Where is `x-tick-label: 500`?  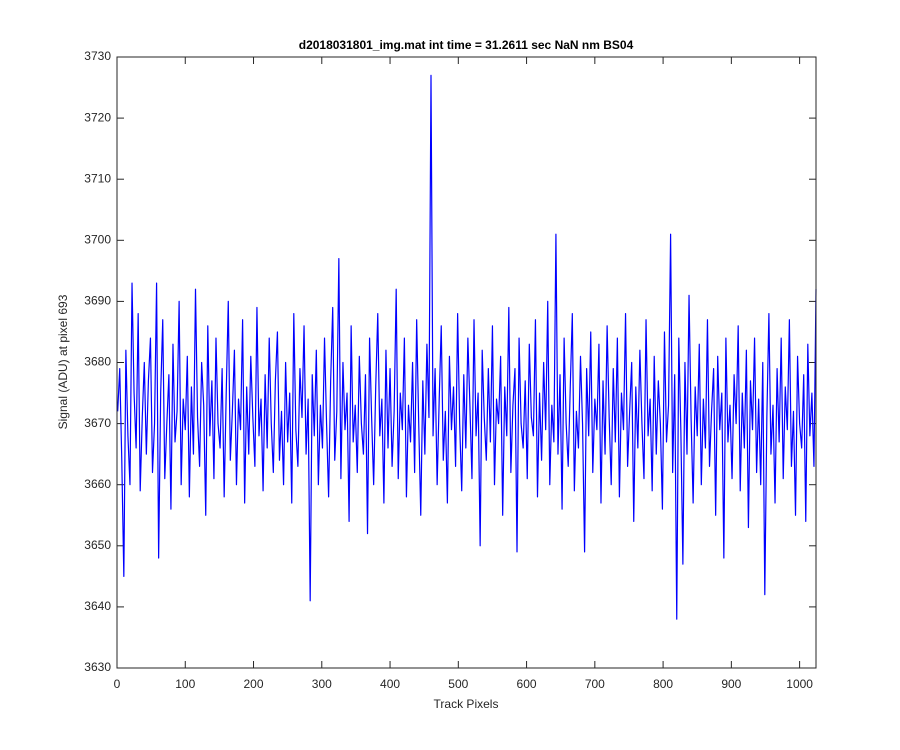 x-tick-label: 500 is located at coordinates (458, 684).